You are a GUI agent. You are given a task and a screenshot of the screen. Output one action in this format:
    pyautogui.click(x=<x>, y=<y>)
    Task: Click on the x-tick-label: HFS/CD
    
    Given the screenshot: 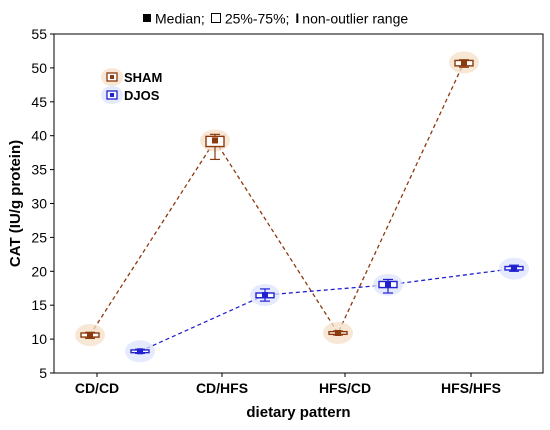 What is the action you would take?
    pyautogui.click(x=345, y=388)
    